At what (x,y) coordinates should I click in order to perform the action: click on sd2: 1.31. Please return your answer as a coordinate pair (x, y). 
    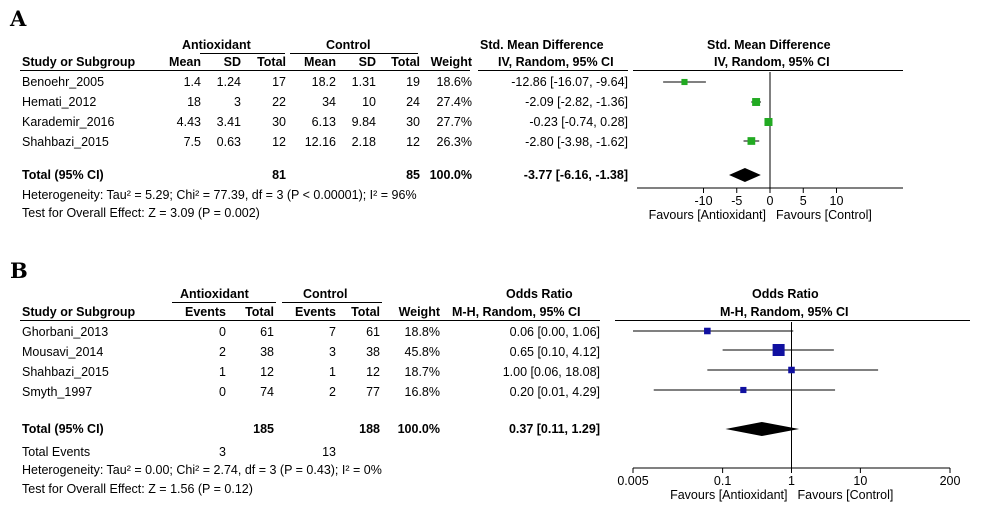
    Looking at the image, I should click on (363, 82).